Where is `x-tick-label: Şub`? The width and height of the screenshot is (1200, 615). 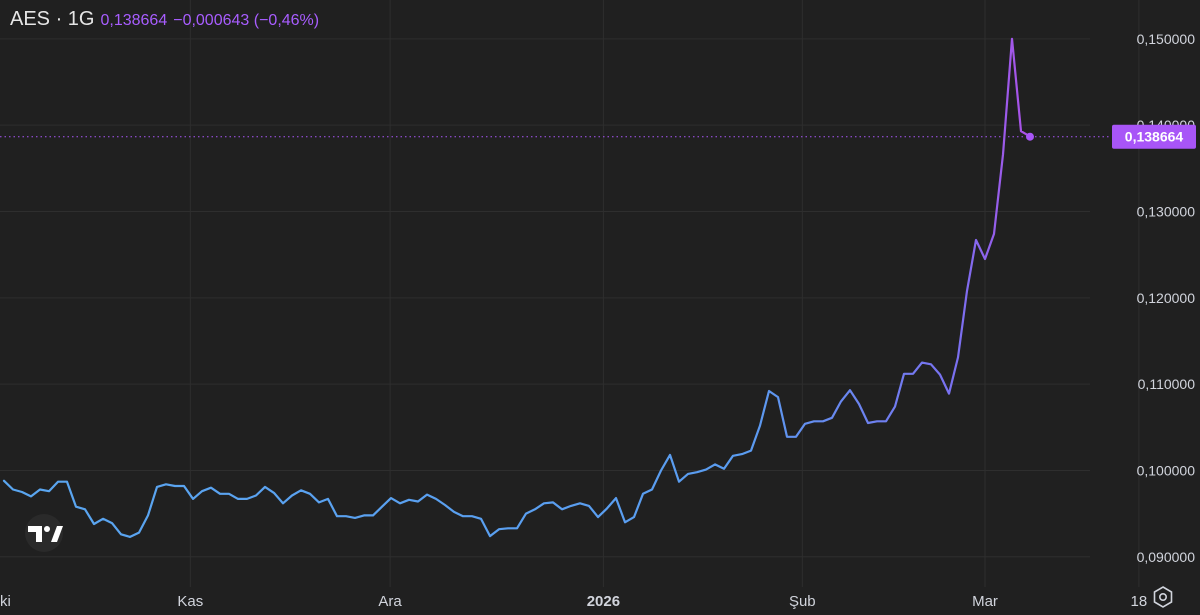
x-tick-label: Şub is located at coordinates (802, 601).